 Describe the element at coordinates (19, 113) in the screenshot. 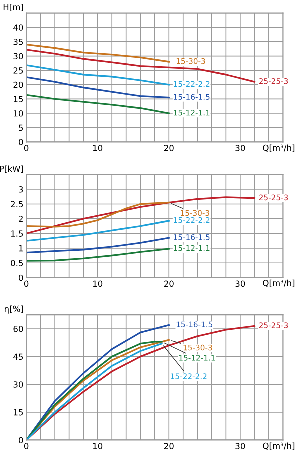

I see `y-tick-label: 10` at that location.